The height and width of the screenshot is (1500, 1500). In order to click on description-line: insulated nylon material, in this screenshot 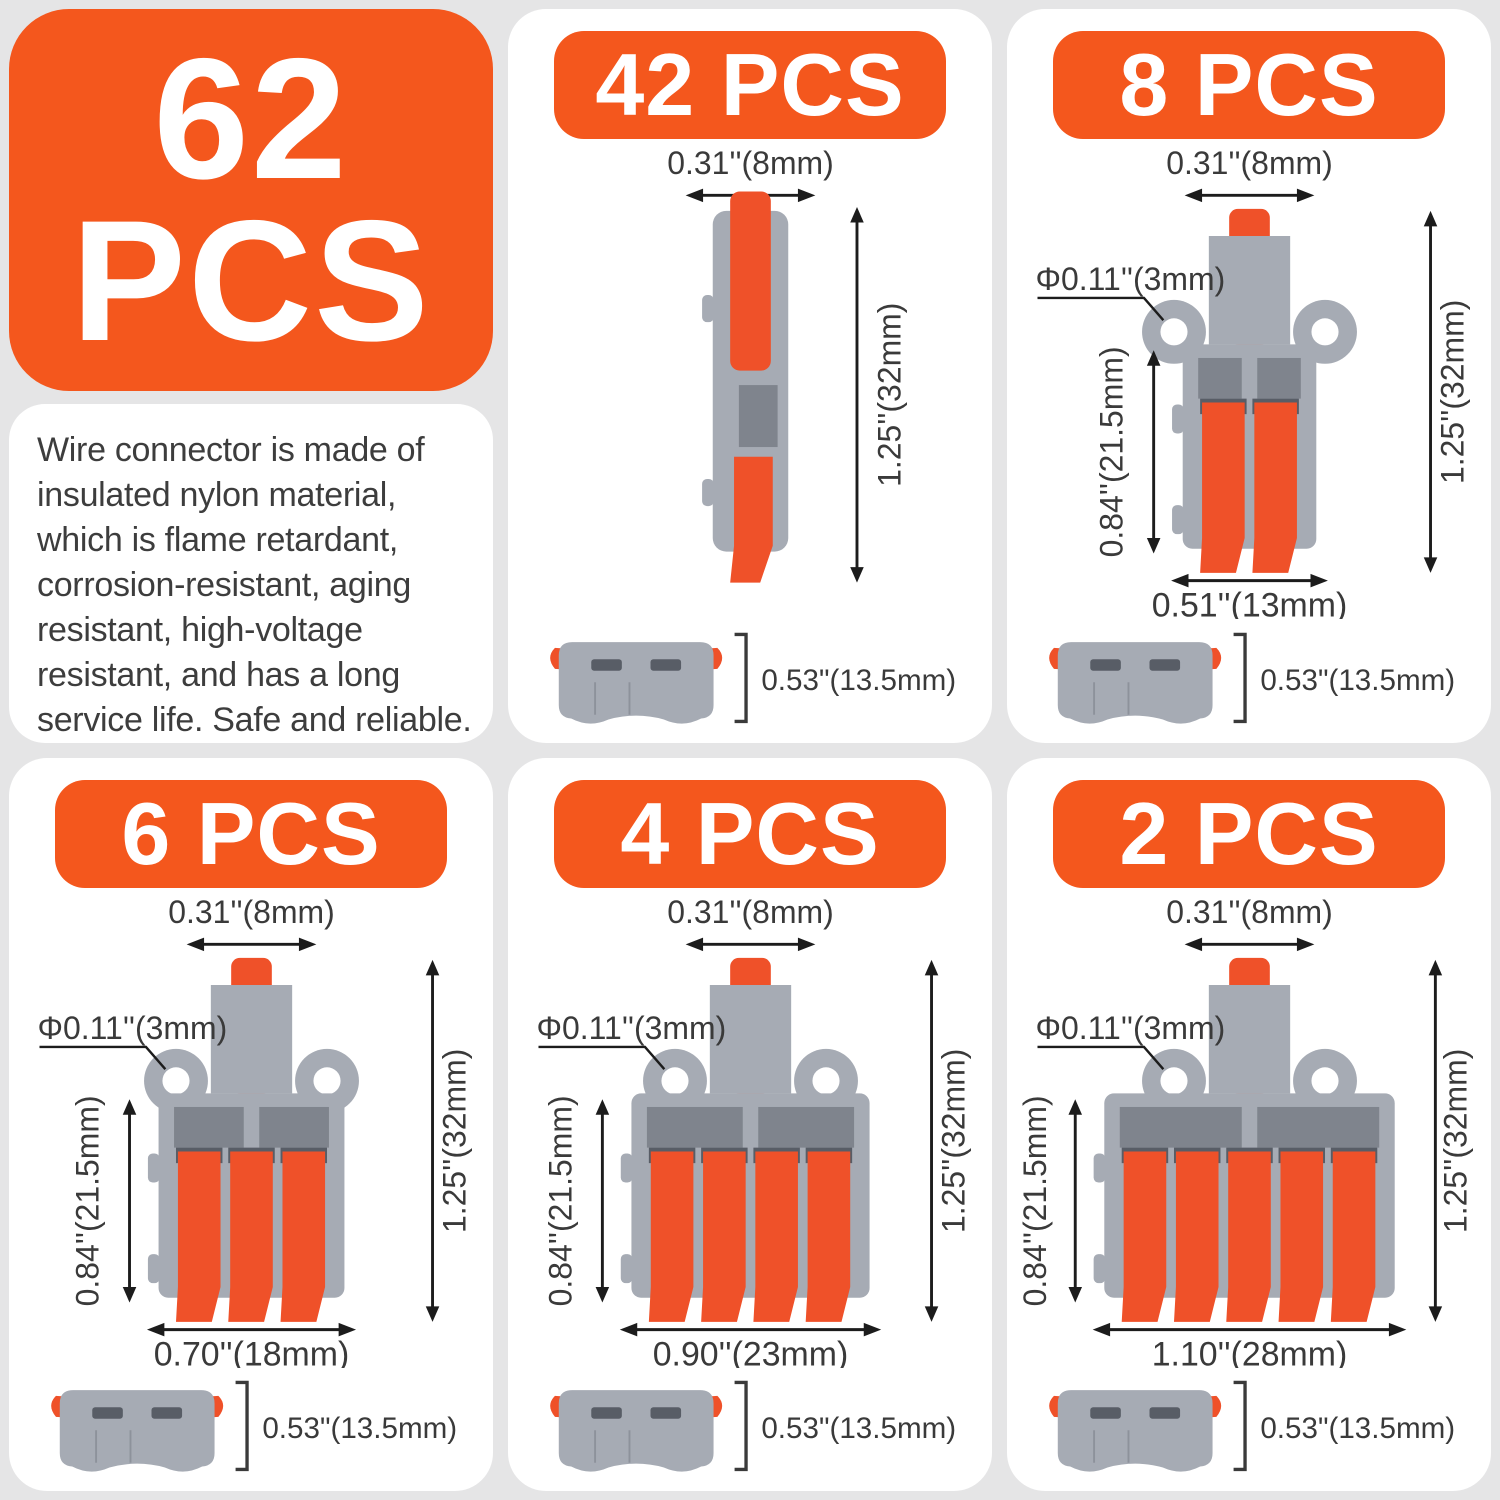, I will do `click(217, 495)`.